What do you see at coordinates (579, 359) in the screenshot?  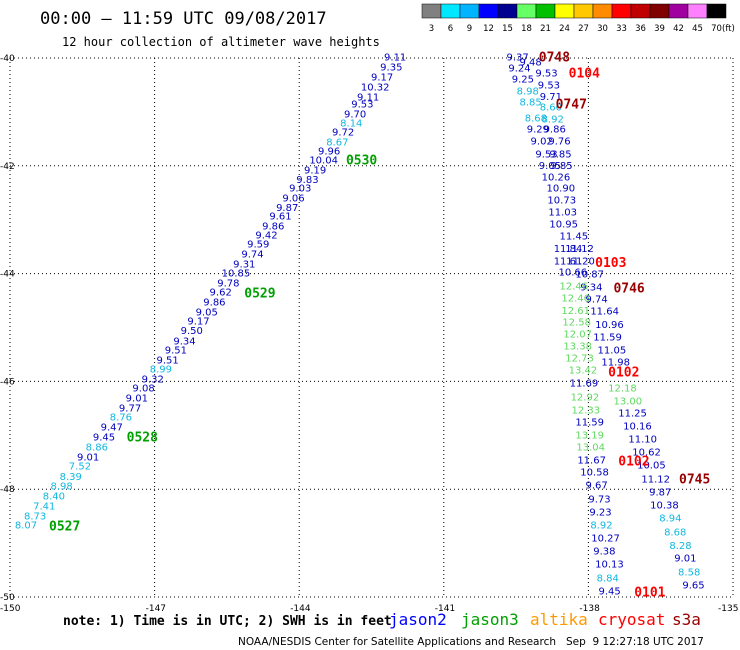 I see `swh-label: 12.73` at bounding box center [579, 359].